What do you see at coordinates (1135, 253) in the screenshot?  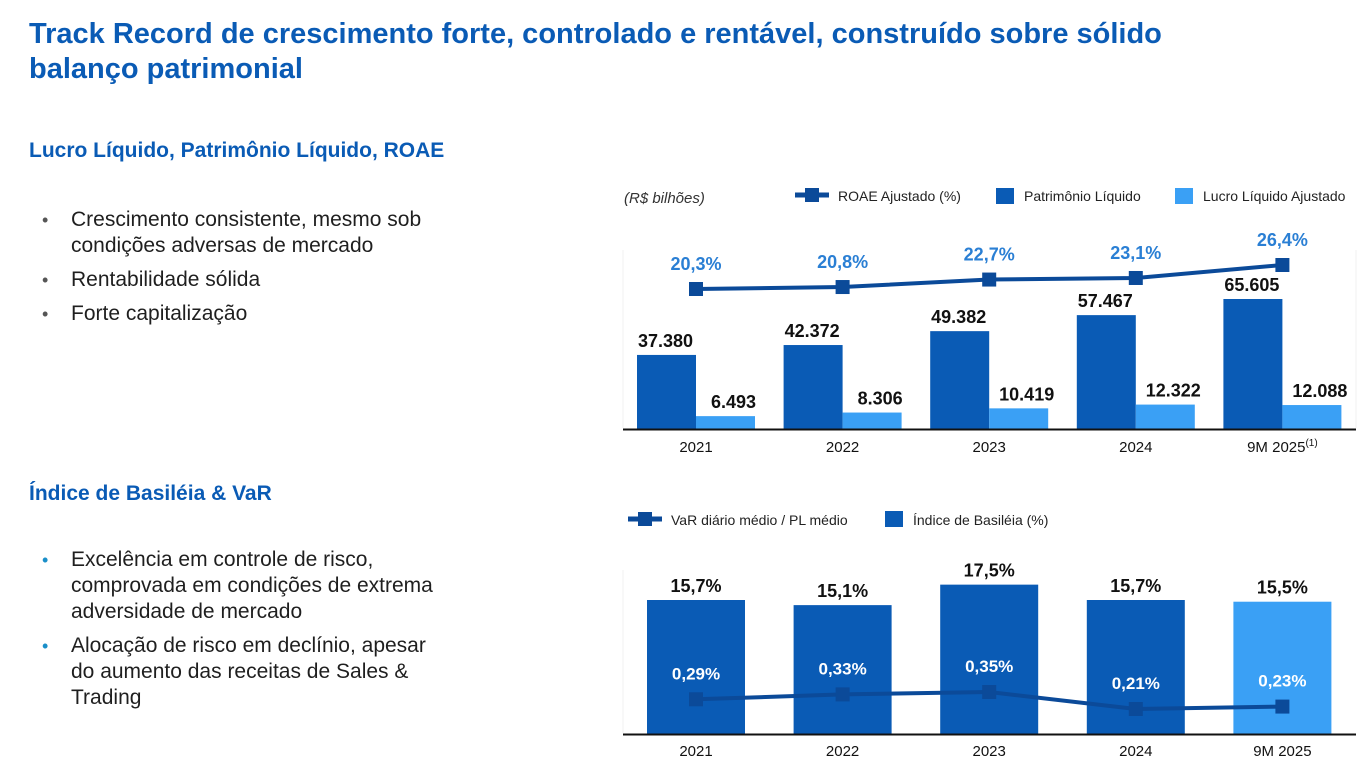 I see `data-label-roae: 23,1%` at bounding box center [1135, 253].